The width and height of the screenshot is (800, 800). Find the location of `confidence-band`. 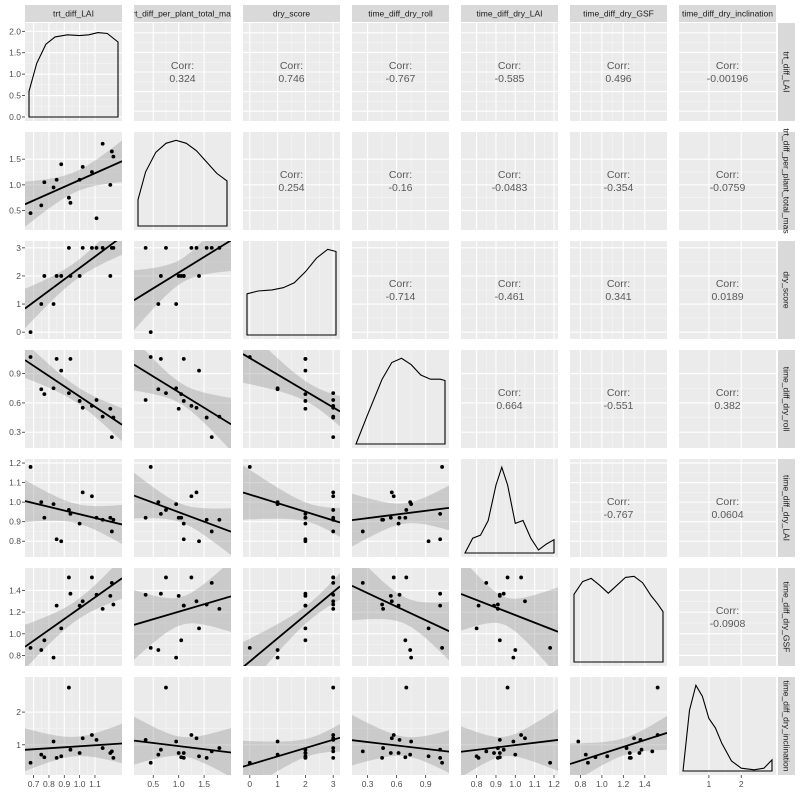

confidence-band is located at coordinates (73, 617).